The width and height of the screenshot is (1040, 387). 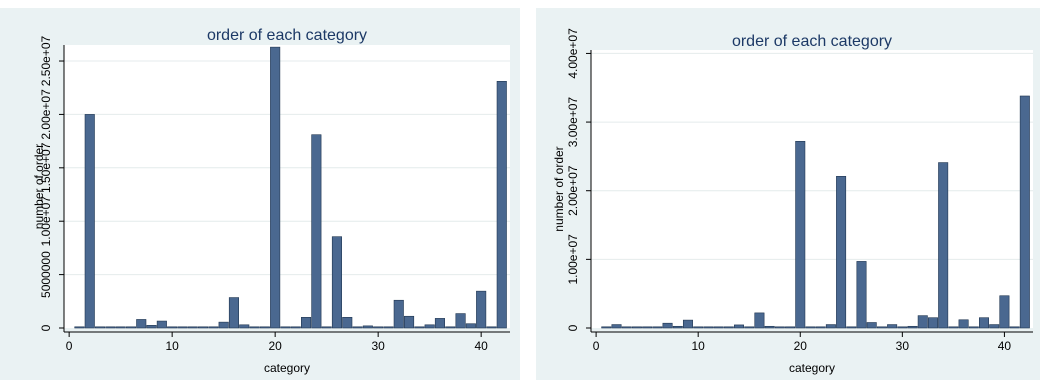 What do you see at coordinates (46, 274) in the screenshot?
I see `y-tick-label: 5000000` at bounding box center [46, 274].